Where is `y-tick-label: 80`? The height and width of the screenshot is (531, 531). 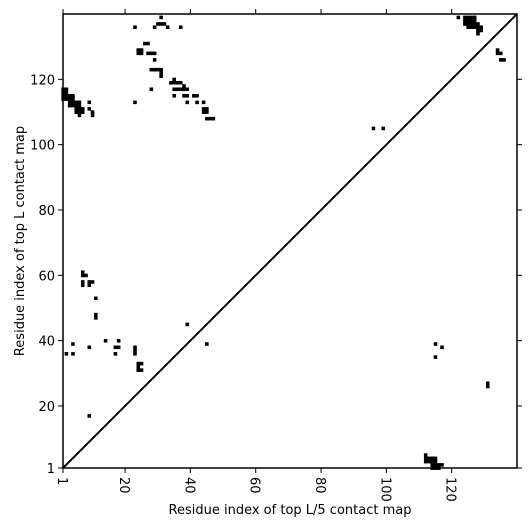 y-tick-label: 80 is located at coordinates (46, 211).